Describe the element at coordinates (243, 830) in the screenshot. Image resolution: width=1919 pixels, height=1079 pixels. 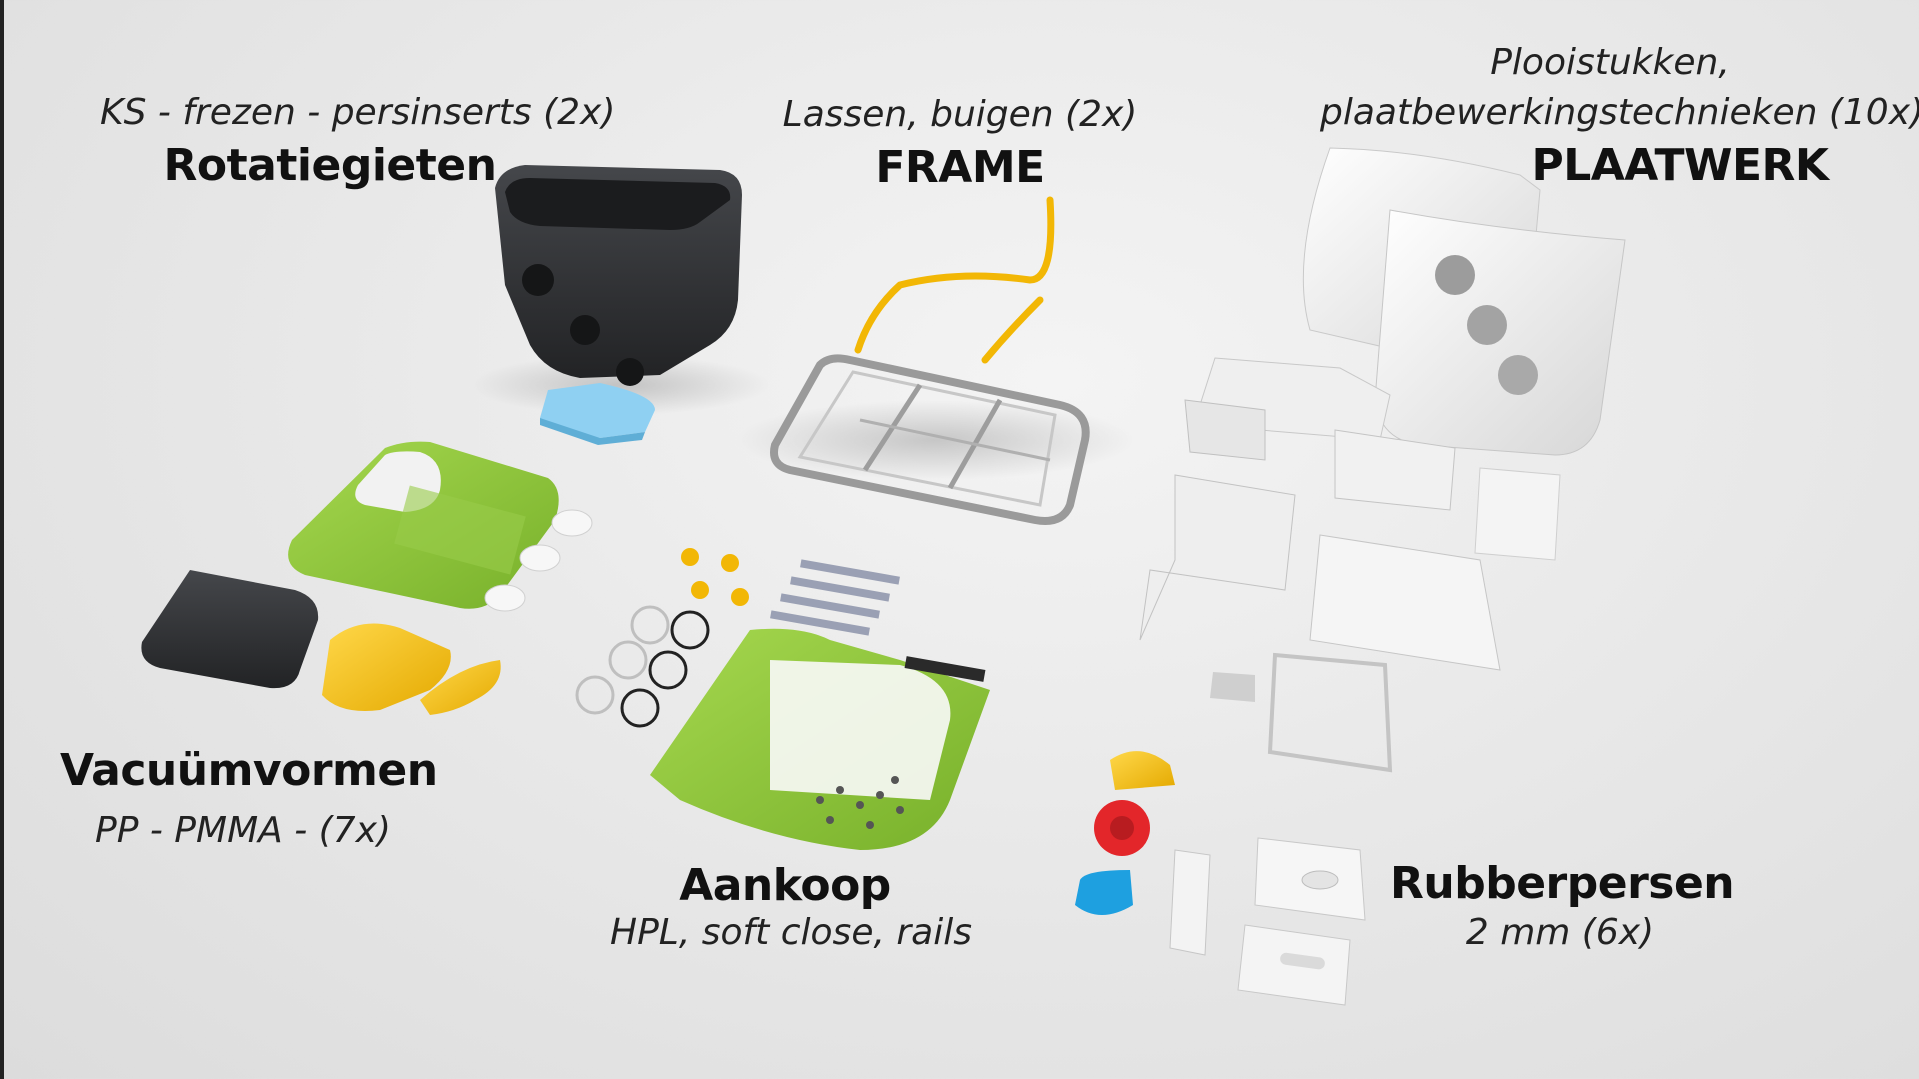
I see `vacuumvormen-subtitle: PP - PMMA - (7x)` at that location.